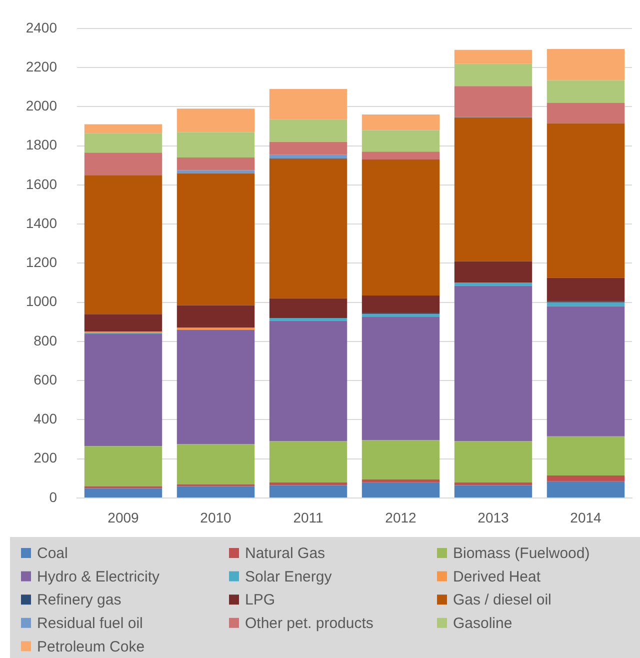  What do you see at coordinates (497, 577) in the screenshot?
I see `legend-label: Derived Heat` at bounding box center [497, 577].